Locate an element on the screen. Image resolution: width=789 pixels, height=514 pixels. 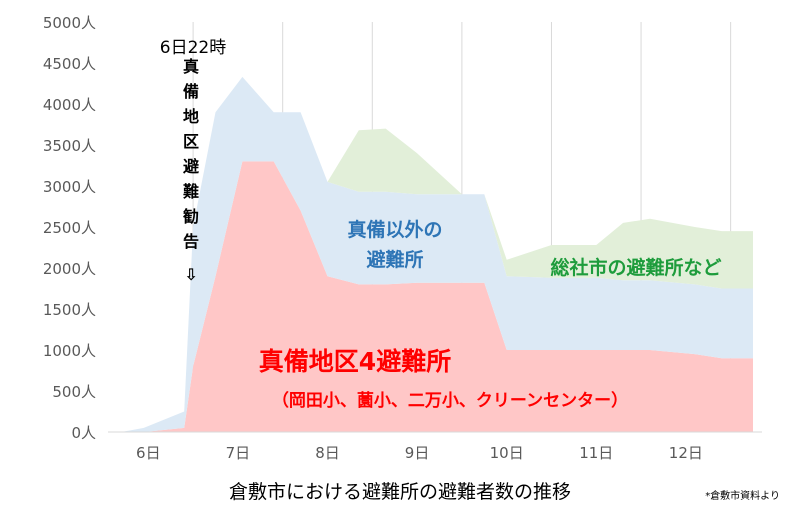
event-char-4: 避 is located at coordinates (191, 166).